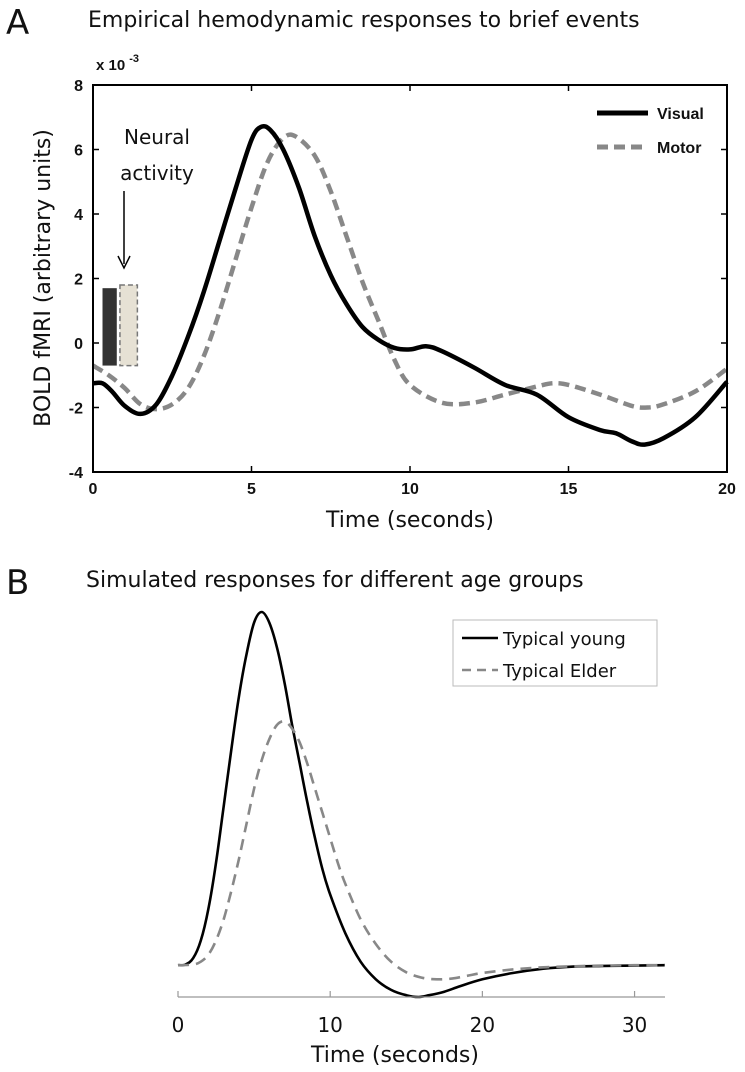 Image resolution: width=745 pixels, height=1072 pixels. Describe the element at coordinates (569, 489) in the screenshot. I see `panel-a-x-tick-label: 15` at that location.